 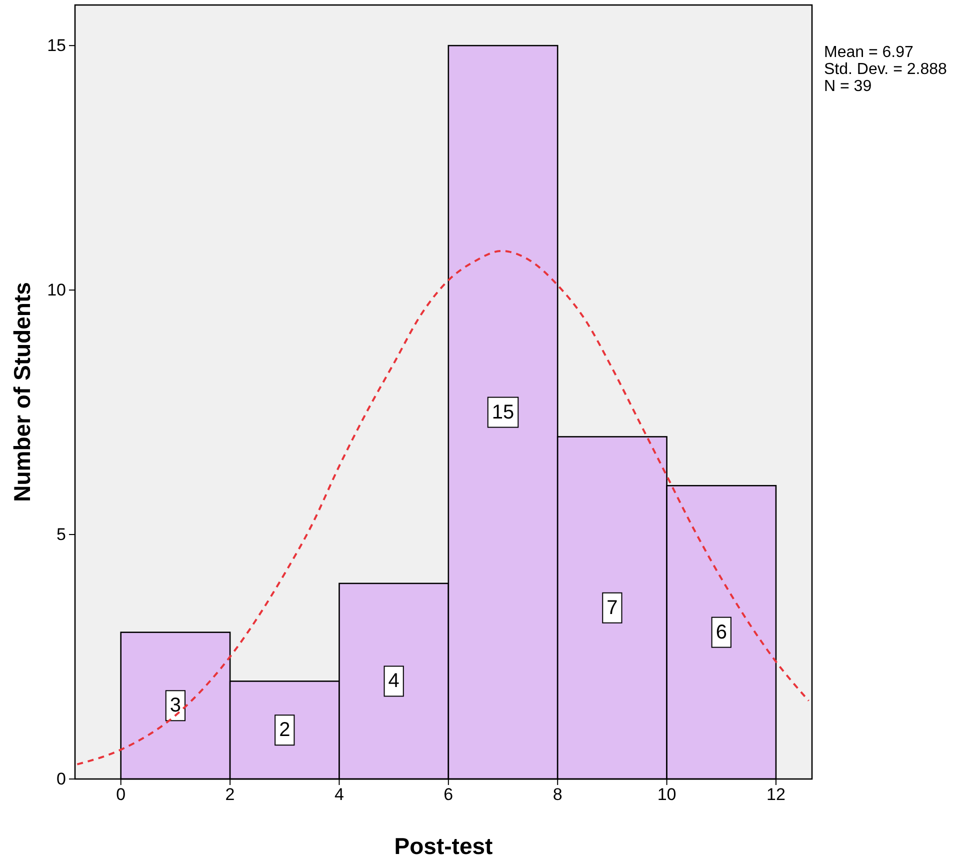 I want to click on data-label: 6, so click(x=721, y=632).